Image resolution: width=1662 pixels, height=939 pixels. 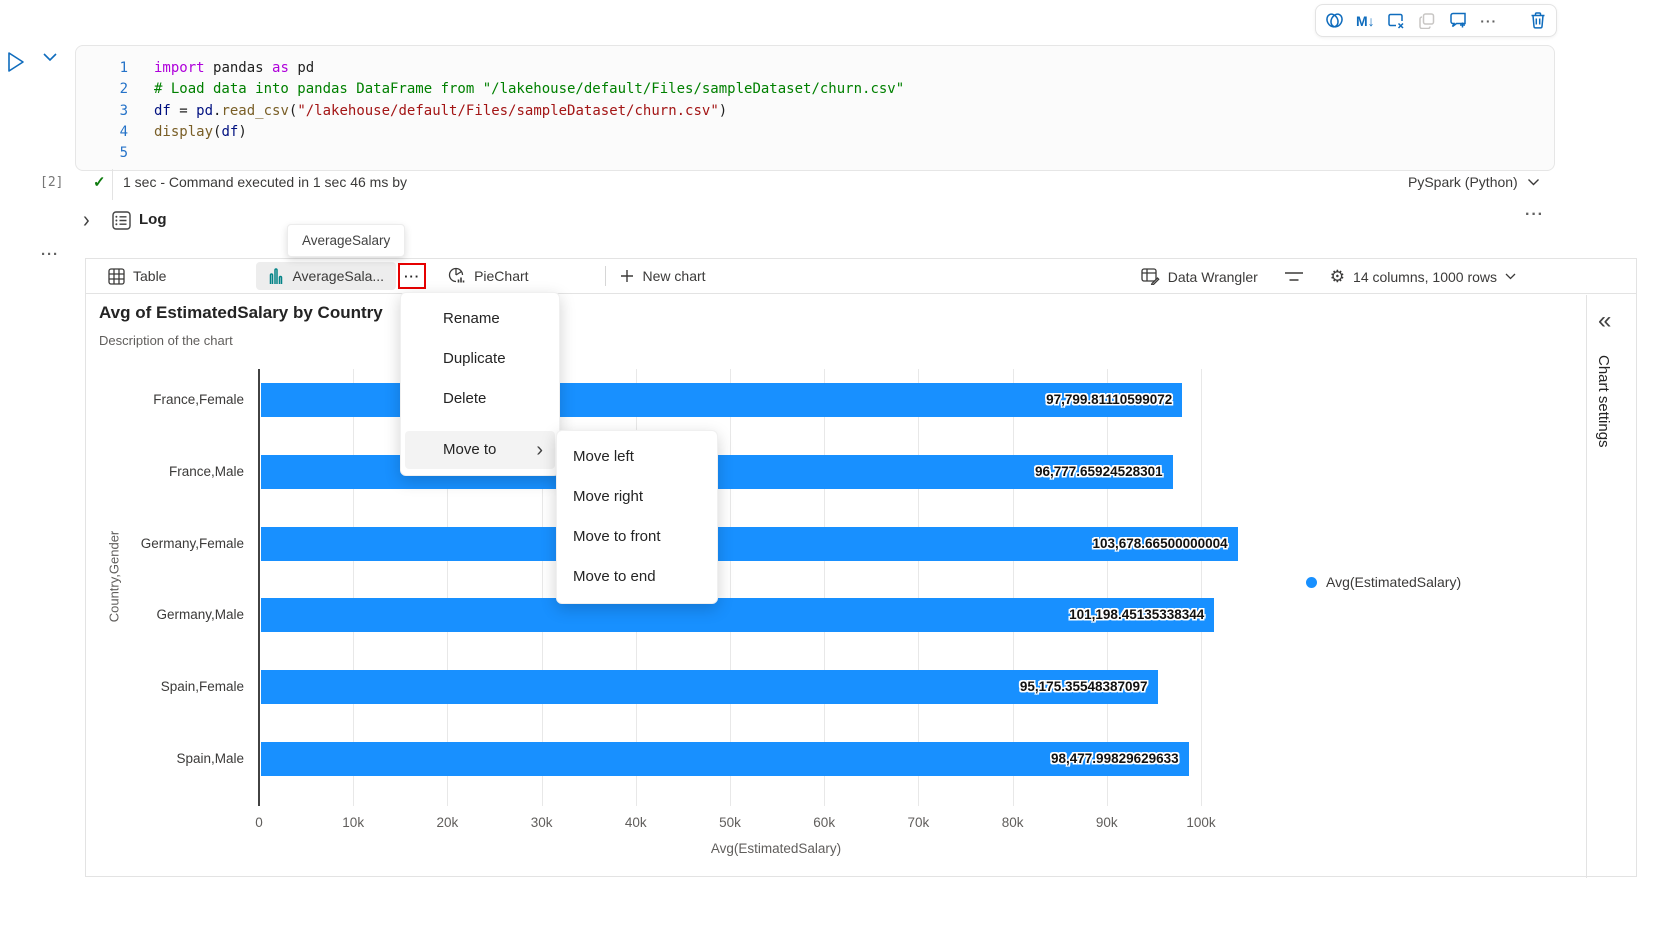 I want to click on submenu-item-move-right: Move right, so click(x=608, y=496).